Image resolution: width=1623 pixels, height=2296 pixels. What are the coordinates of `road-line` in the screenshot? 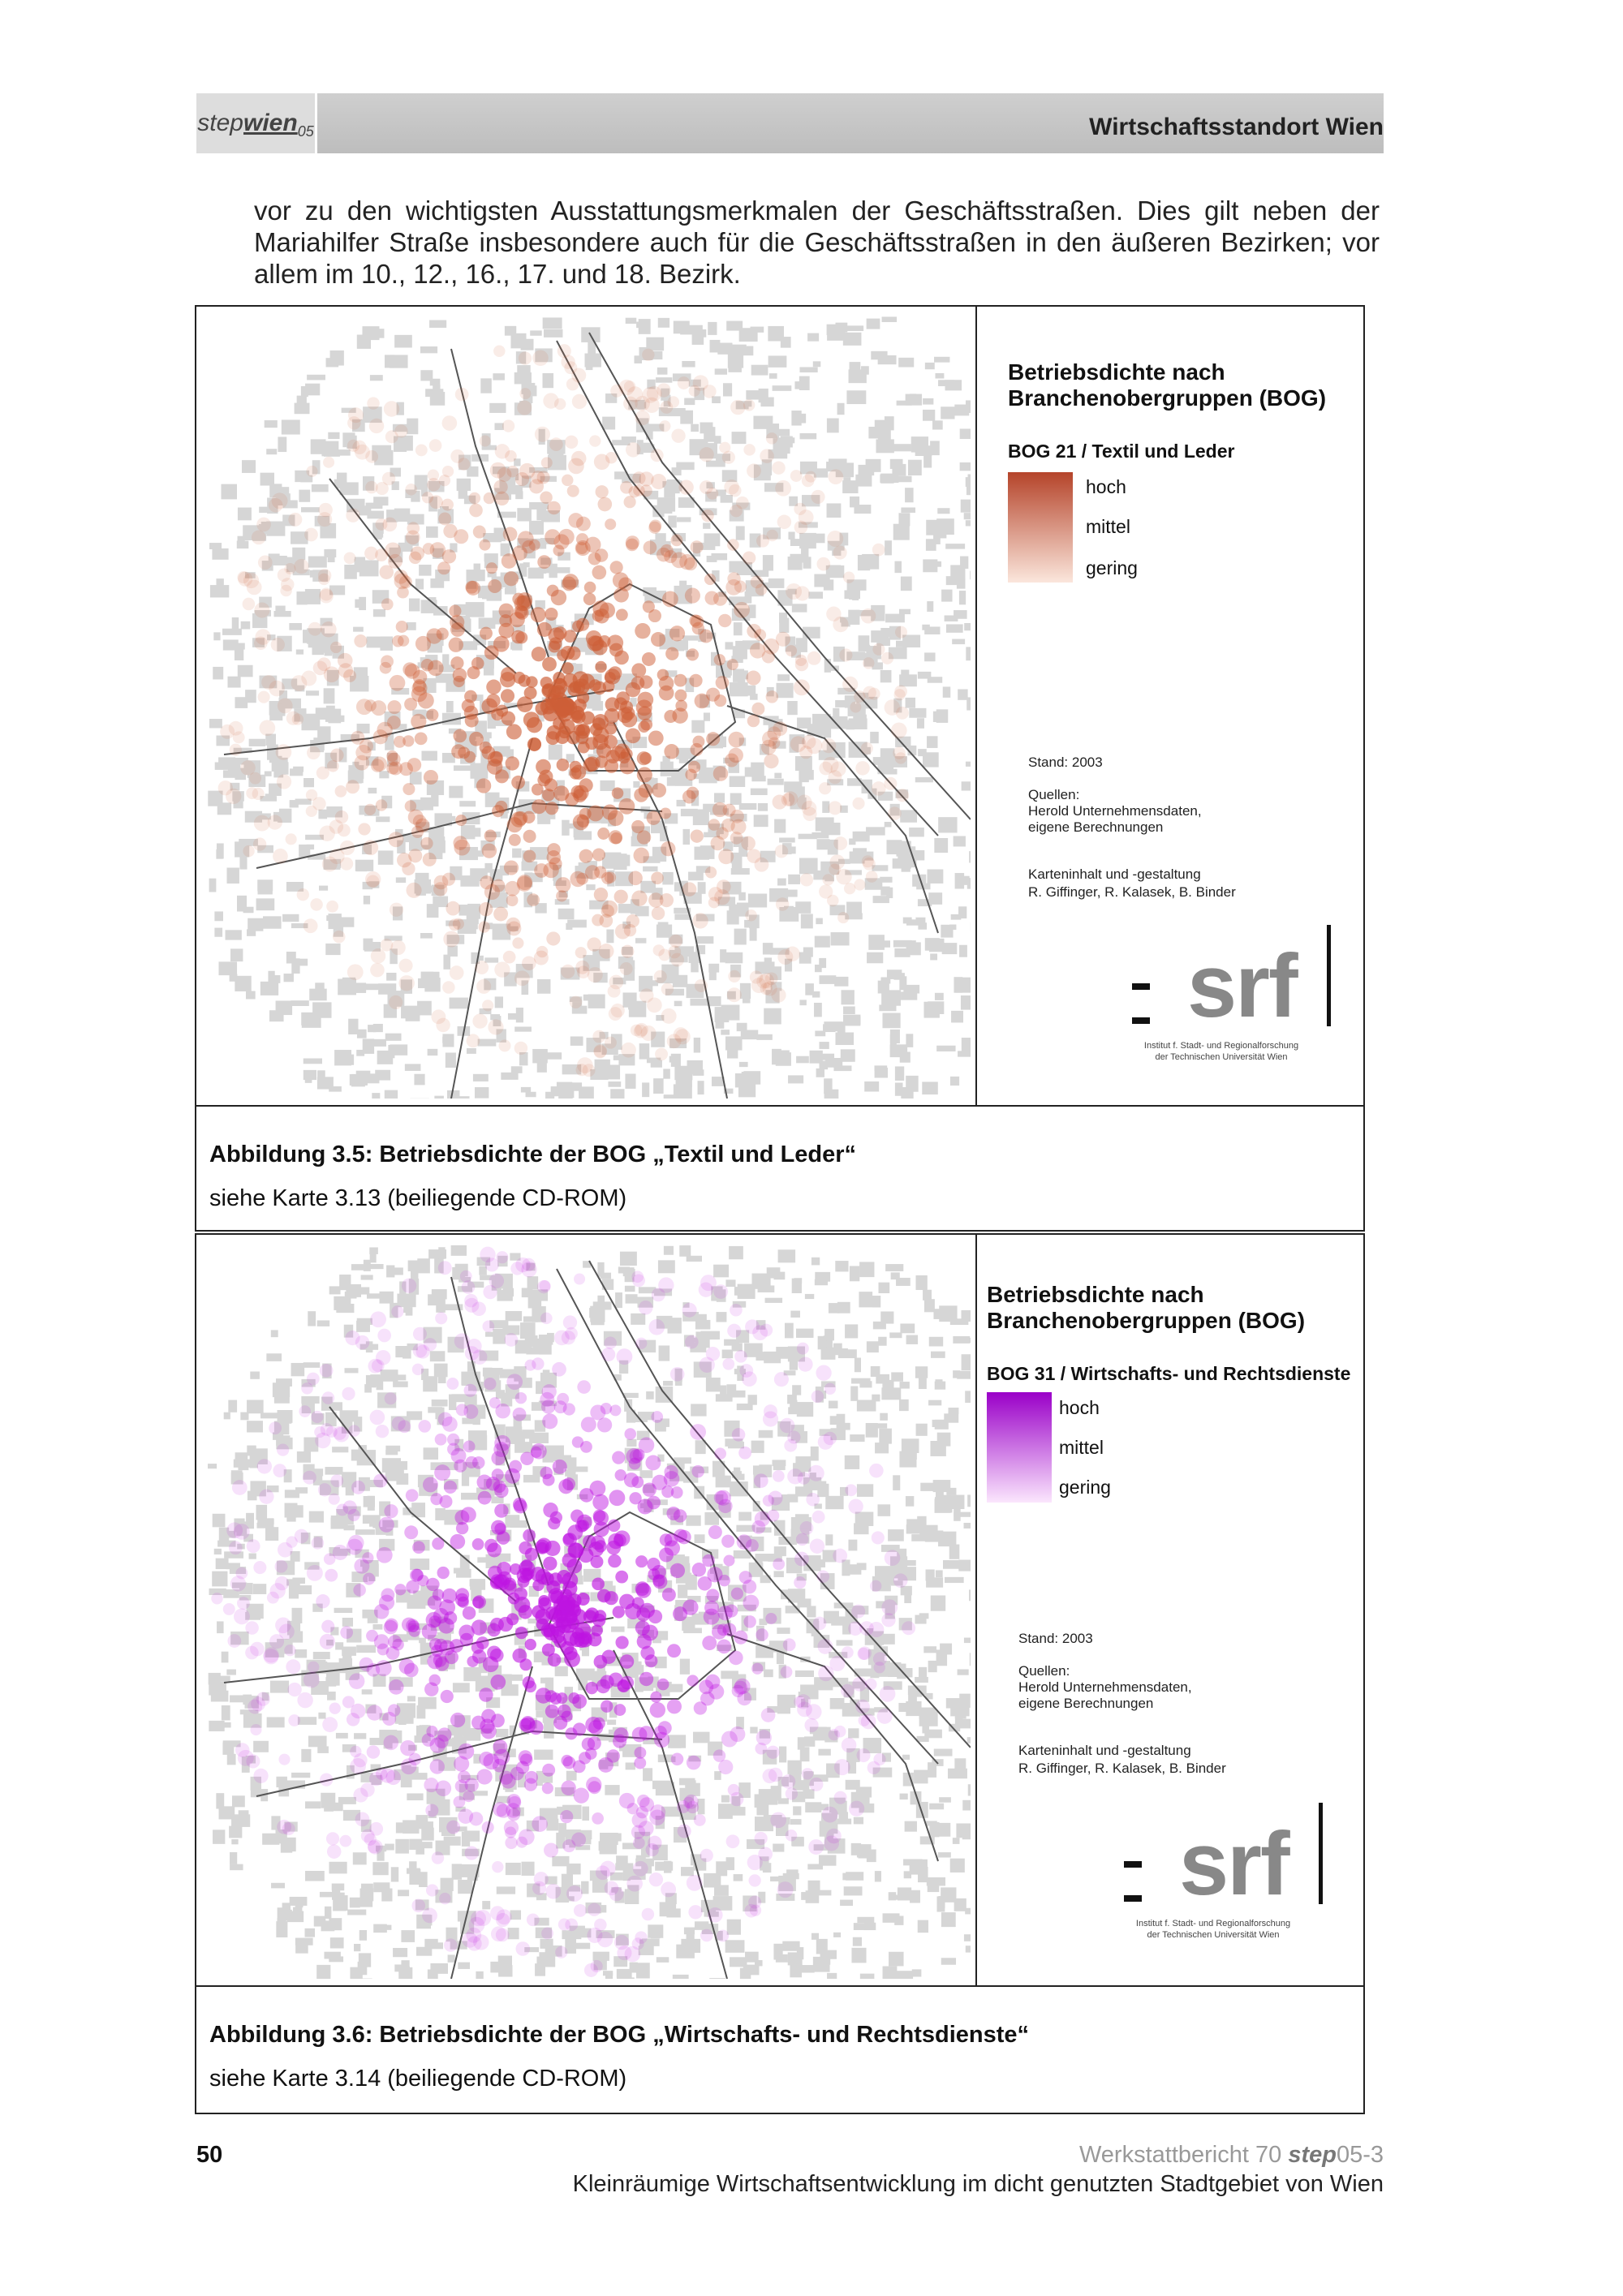 It's located at (747, 588).